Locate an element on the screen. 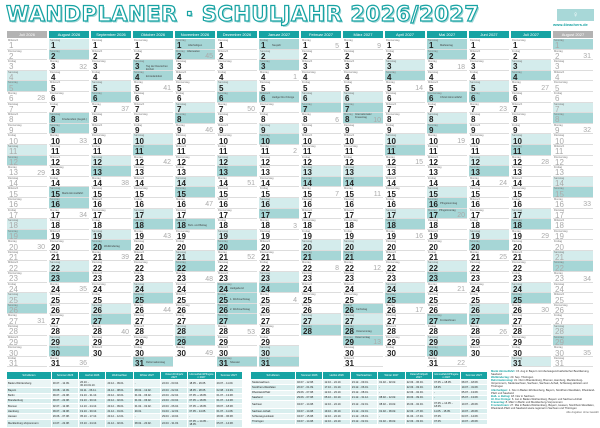 The width and height of the screenshot is (600, 428). day-cell: Montag 21 39 is located at coordinates (111, 256).